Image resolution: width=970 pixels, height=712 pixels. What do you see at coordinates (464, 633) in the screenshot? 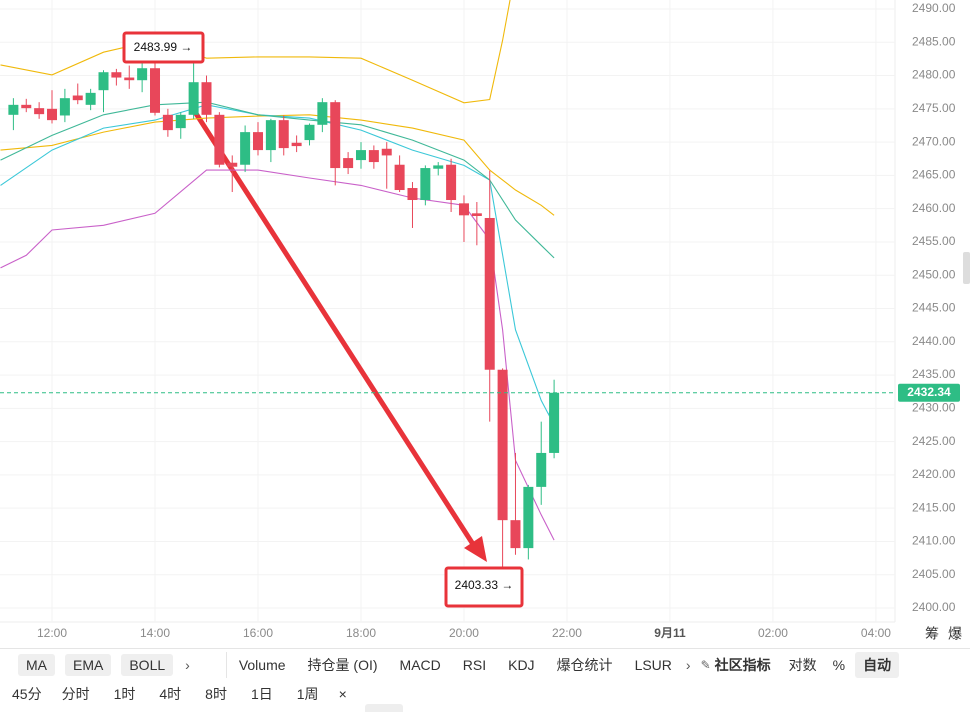
I see `x-tick-label: 20:00` at bounding box center [464, 633].